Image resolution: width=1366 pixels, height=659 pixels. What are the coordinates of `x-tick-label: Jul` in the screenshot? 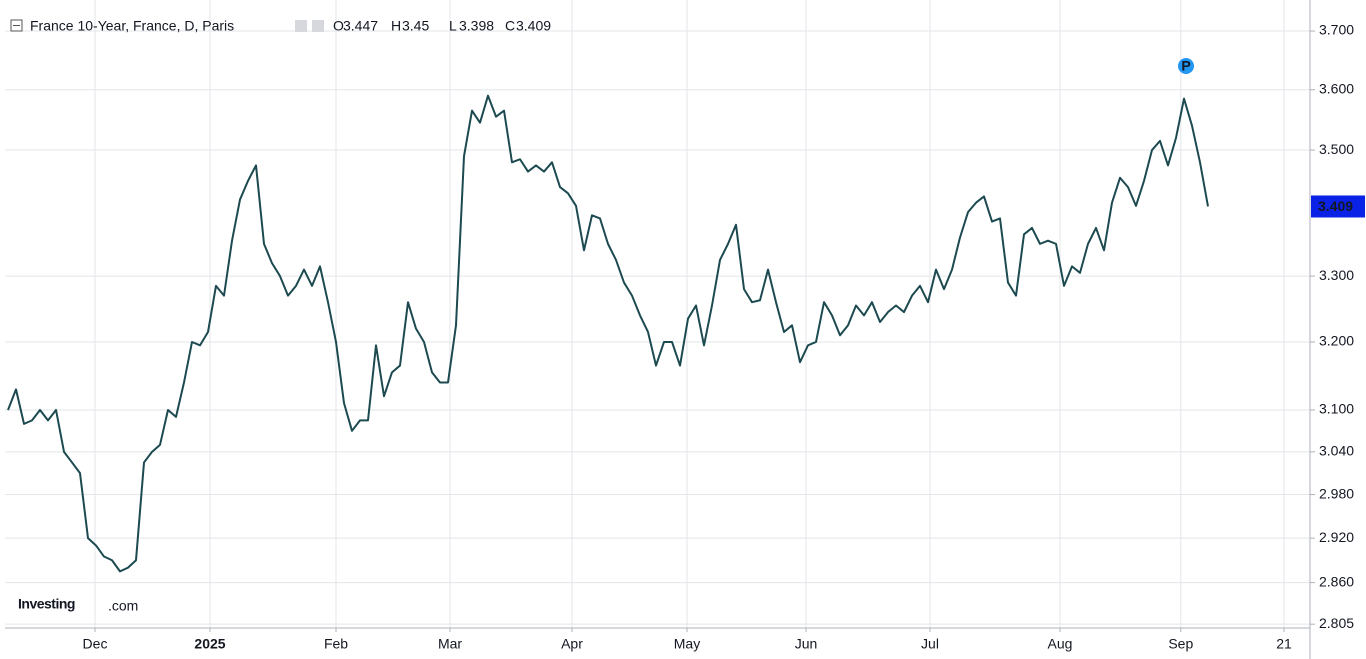 It's located at (930, 644).